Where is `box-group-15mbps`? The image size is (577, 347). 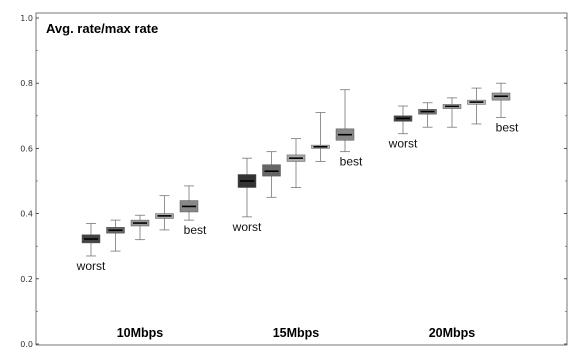
box-group-15mbps is located at coordinates (296, 153).